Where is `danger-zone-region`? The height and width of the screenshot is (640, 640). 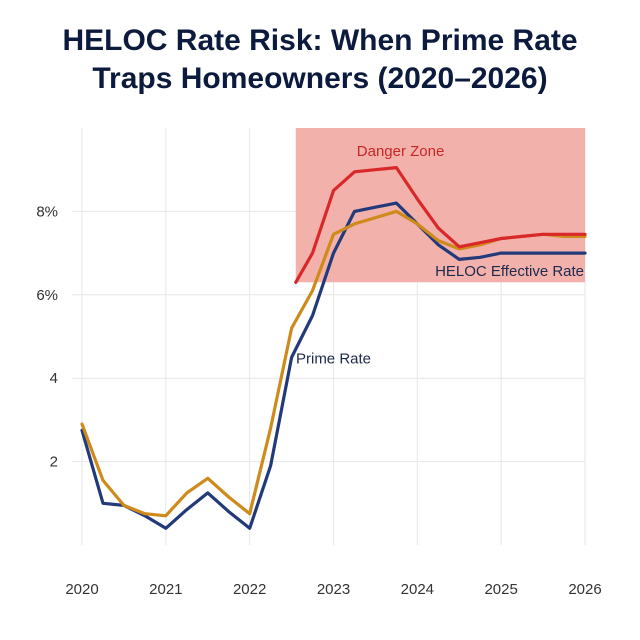
danger-zone-region is located at coordinates (440, 205).